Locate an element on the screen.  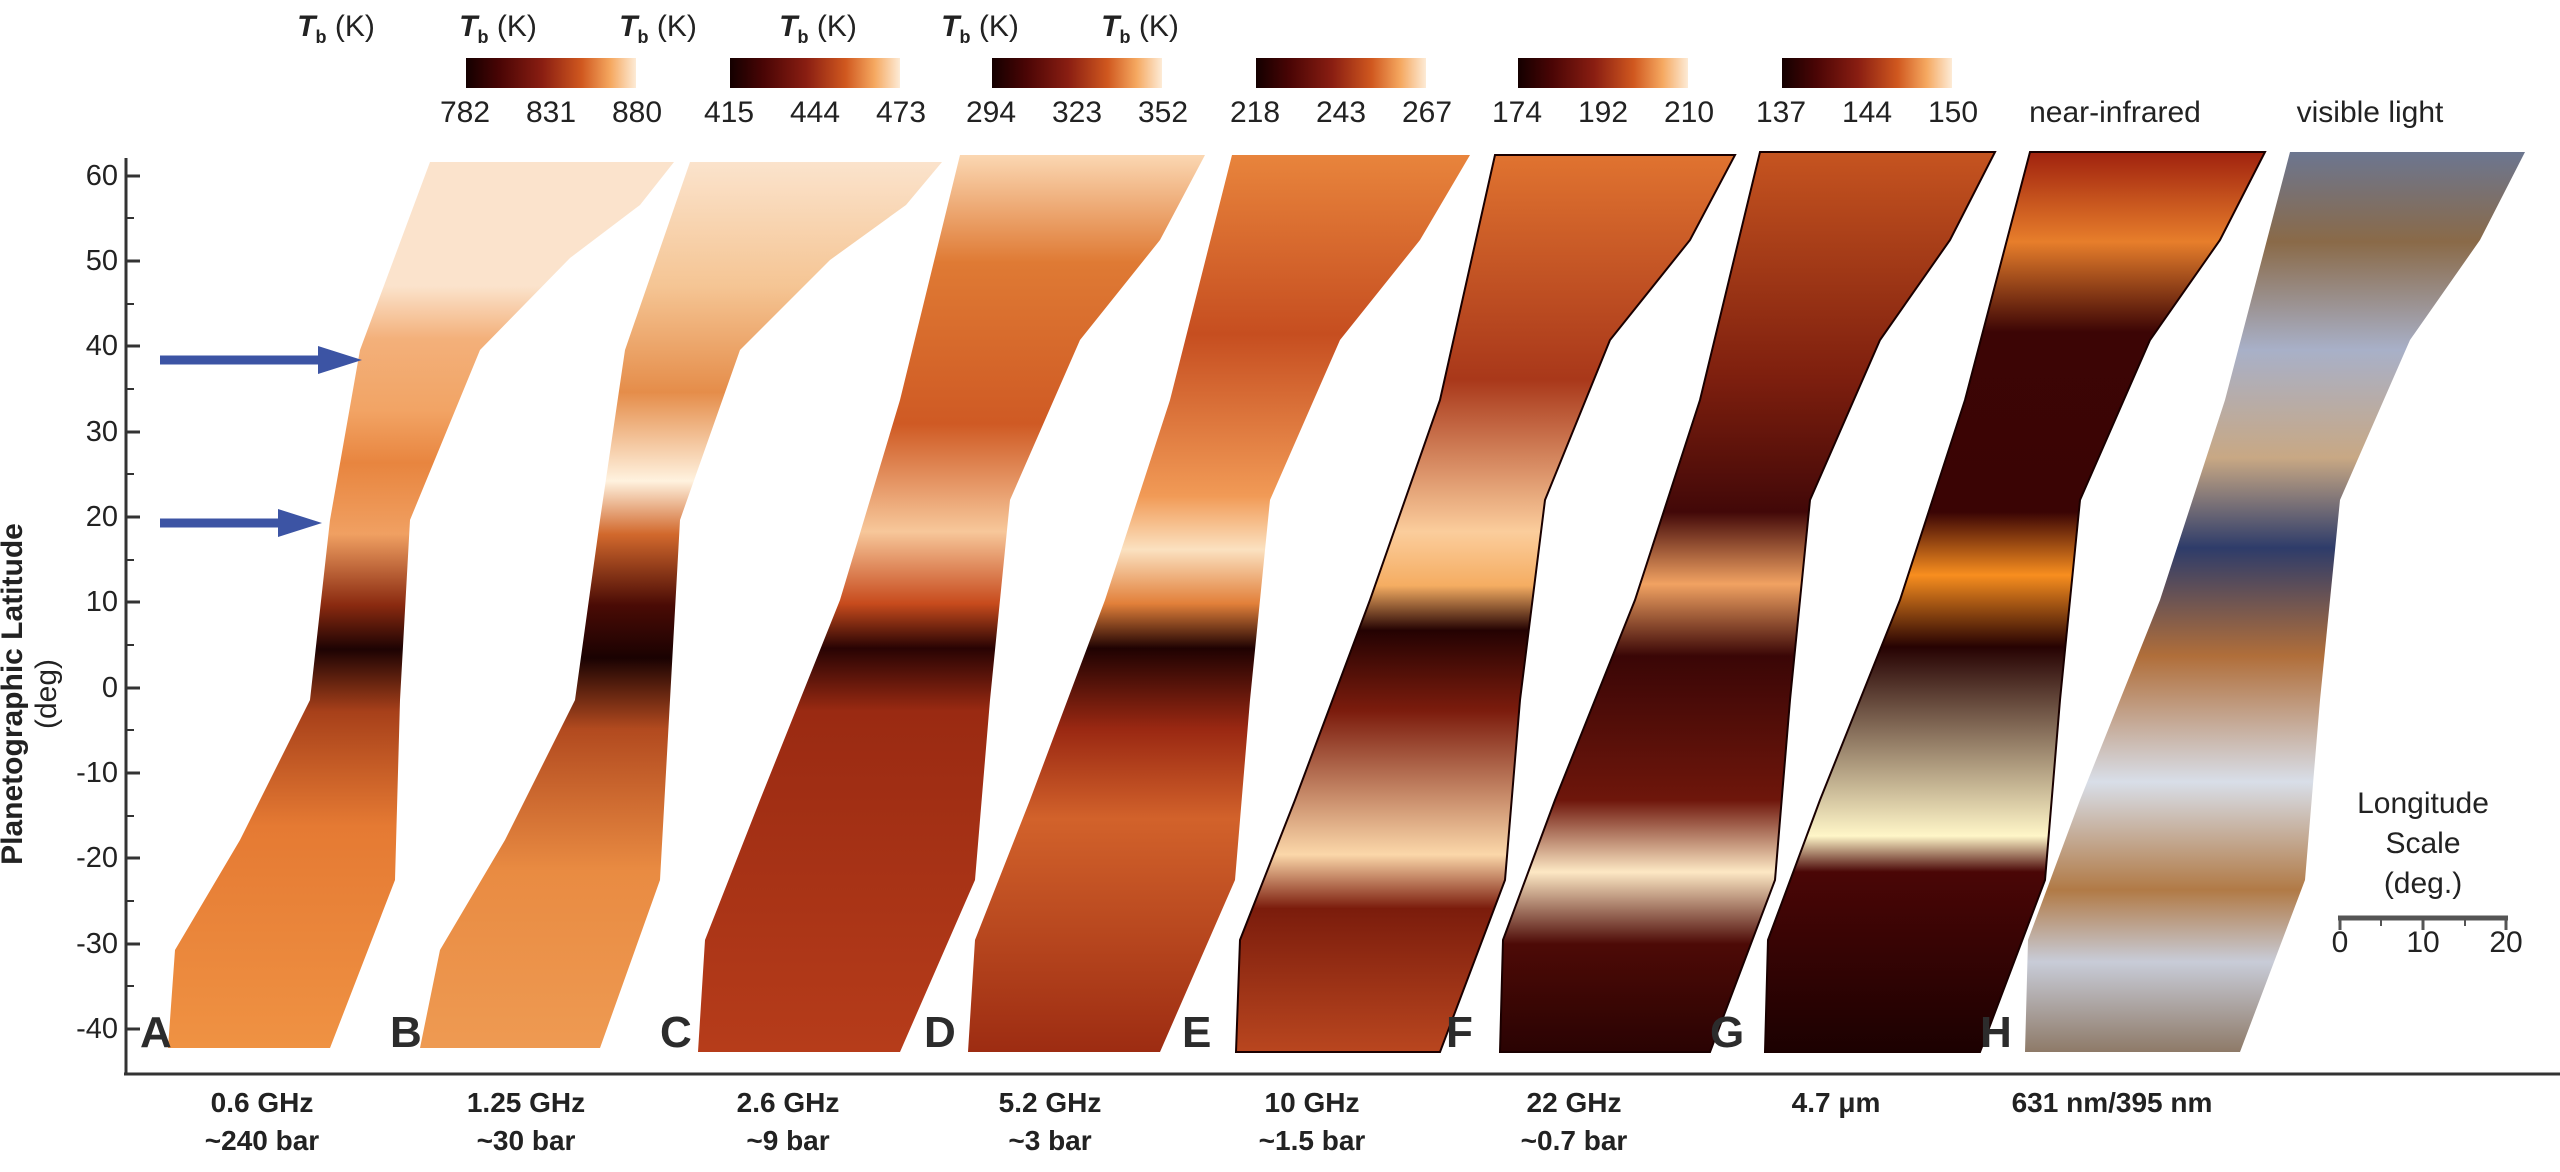
colorbar-tick: 137 is located at coordinates (1781, 112).